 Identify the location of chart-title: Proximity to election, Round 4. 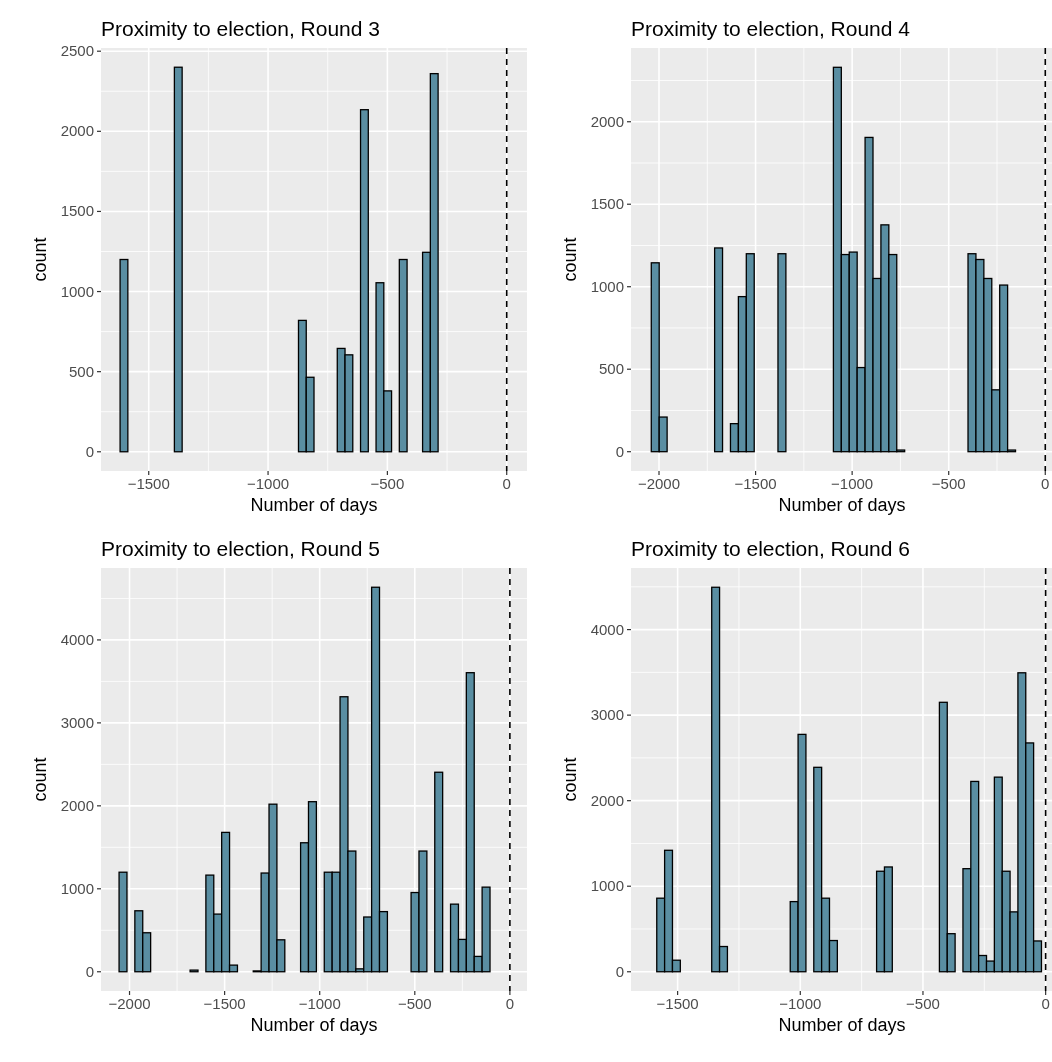
(771, 28).